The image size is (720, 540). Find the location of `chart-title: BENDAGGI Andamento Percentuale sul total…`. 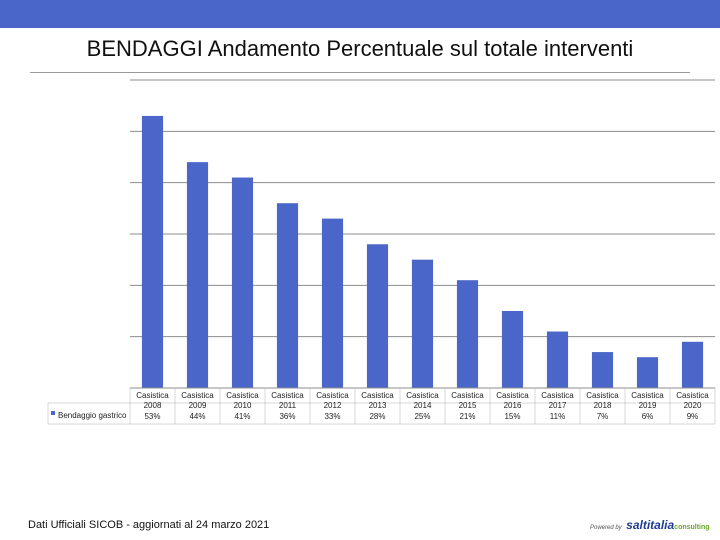

chart-title: BENDAGGI Andamento Percentuale sul total… is located at coordinates (360, 48).